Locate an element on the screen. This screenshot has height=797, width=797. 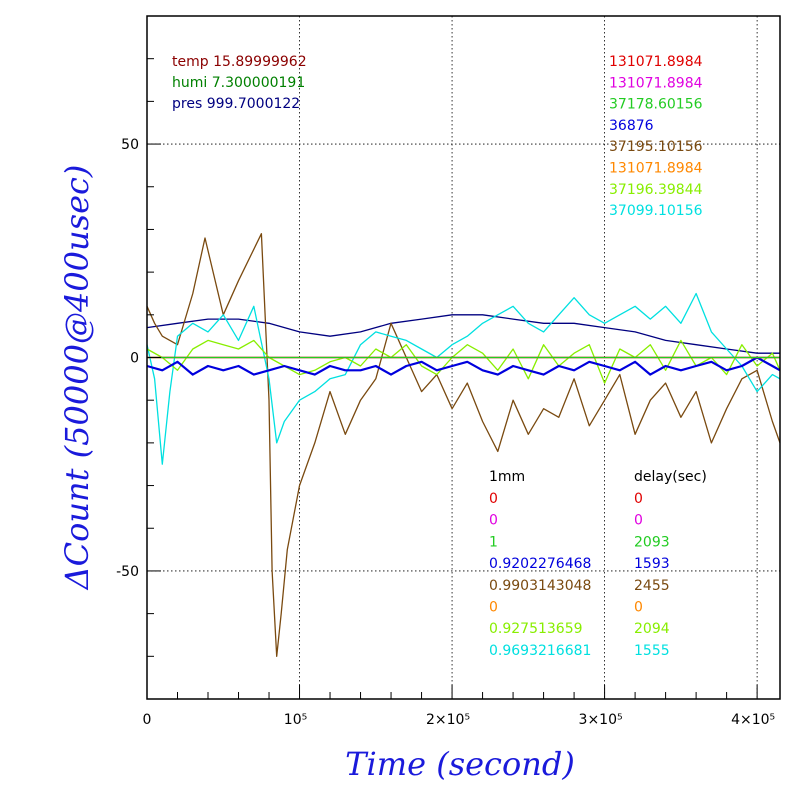
y-tick-label: -50 is located at coordinates (127, 572).